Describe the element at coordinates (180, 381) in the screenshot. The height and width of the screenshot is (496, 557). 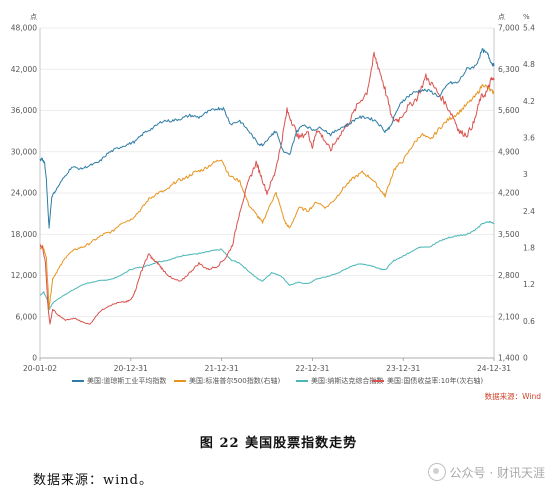
I see `legend-swatch-sp500` at that location.